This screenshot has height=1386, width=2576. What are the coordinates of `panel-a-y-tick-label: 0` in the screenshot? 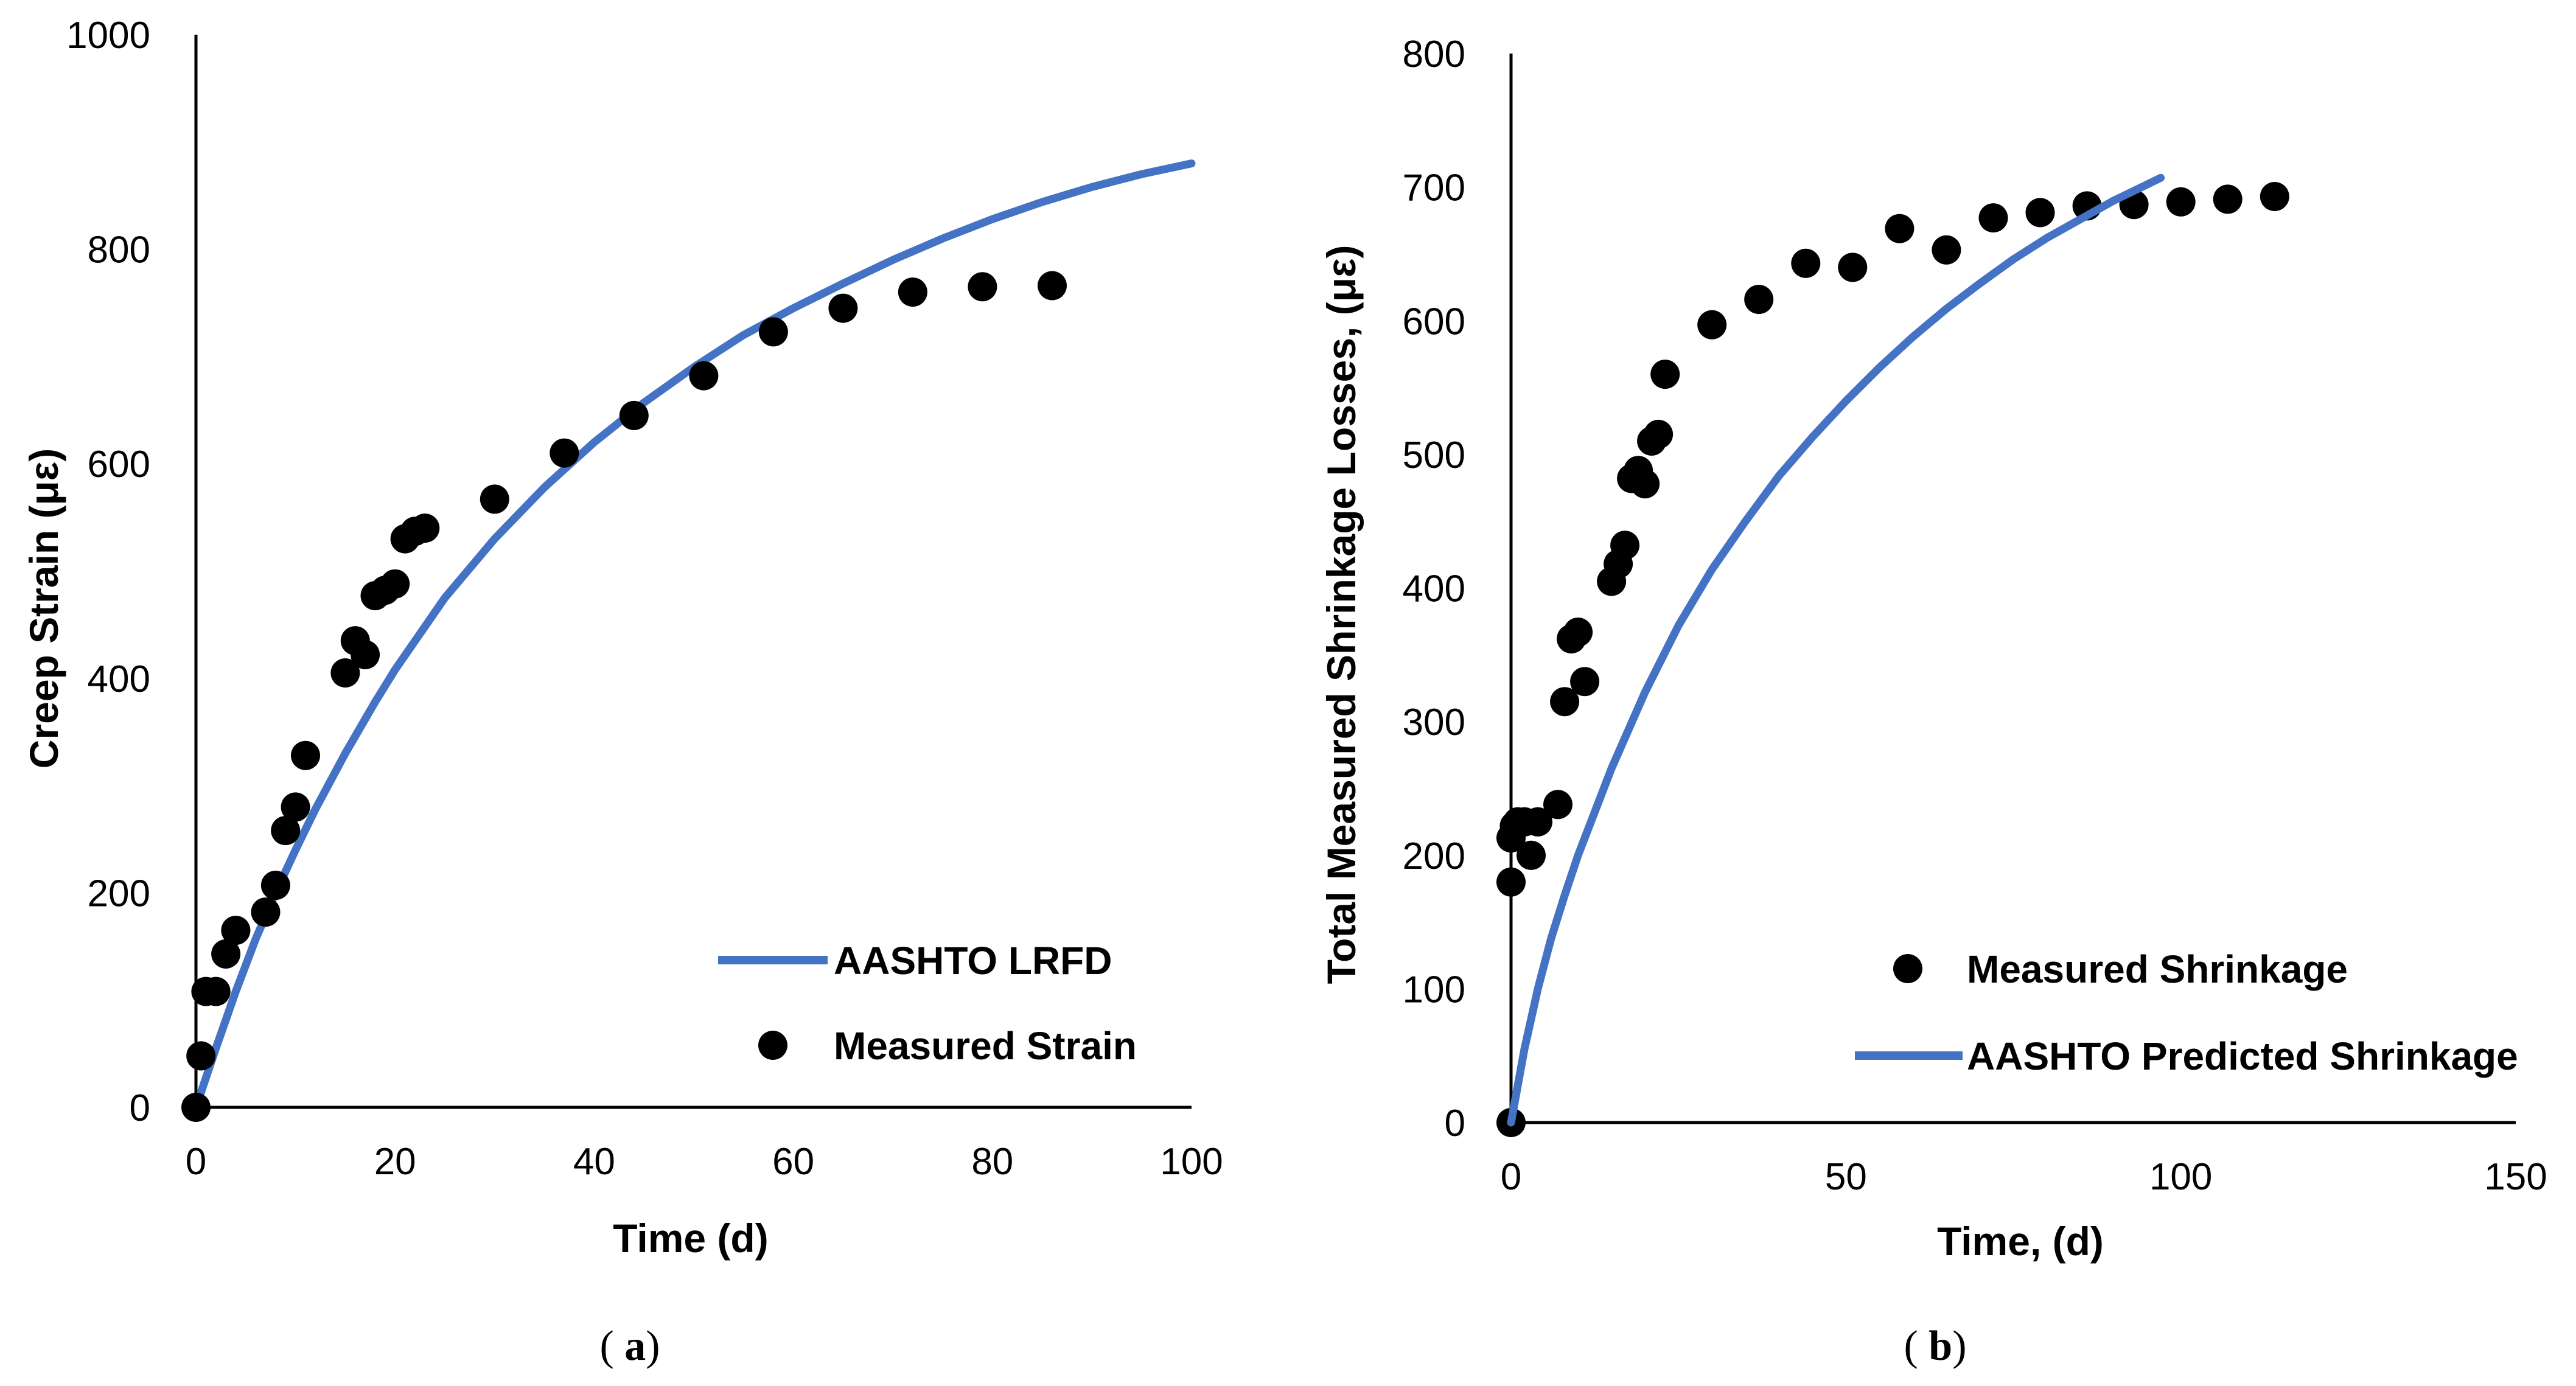 It's located at (140, 1108).